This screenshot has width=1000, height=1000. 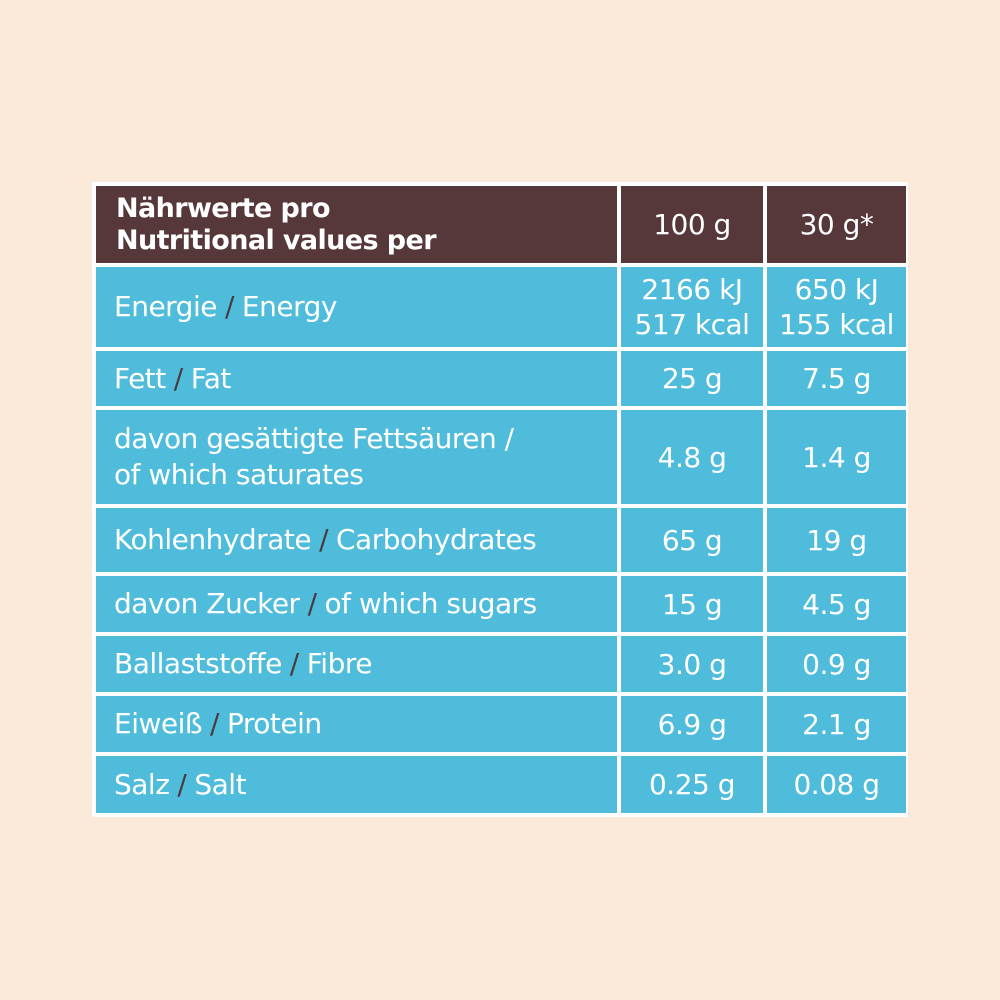 I want to click on row-carbohydrates-30g-value: 19 g, so click(x=836, y=540).